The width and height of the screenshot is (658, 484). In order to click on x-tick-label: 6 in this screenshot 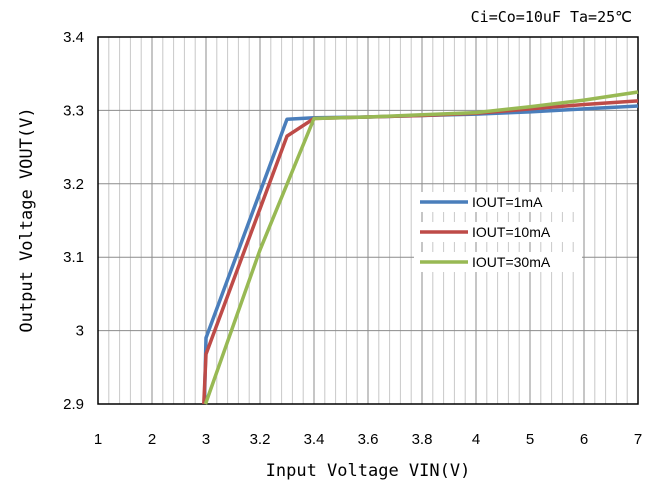, I will do `click(584, 439)`.